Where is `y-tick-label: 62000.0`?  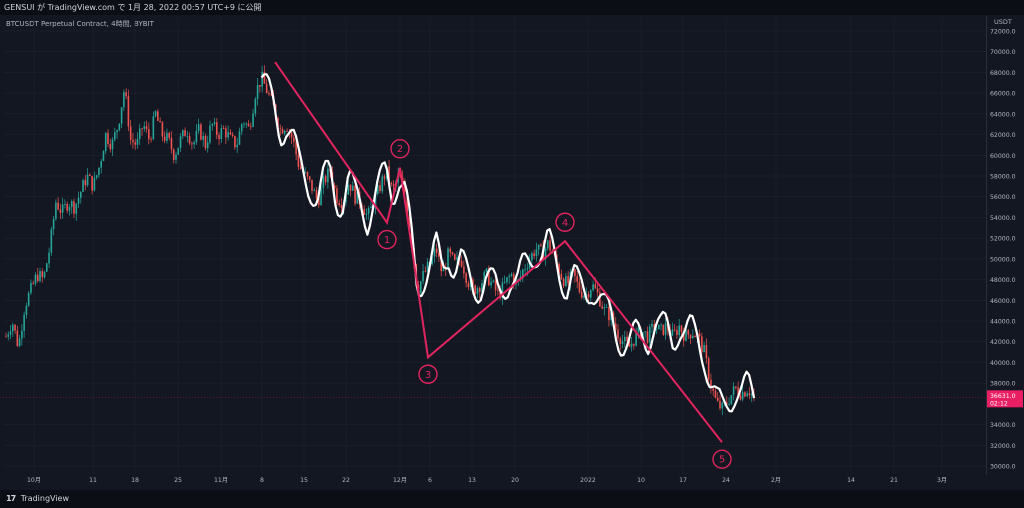
y-tick-label: 62000.0 is located at coordinates (1003, 135).